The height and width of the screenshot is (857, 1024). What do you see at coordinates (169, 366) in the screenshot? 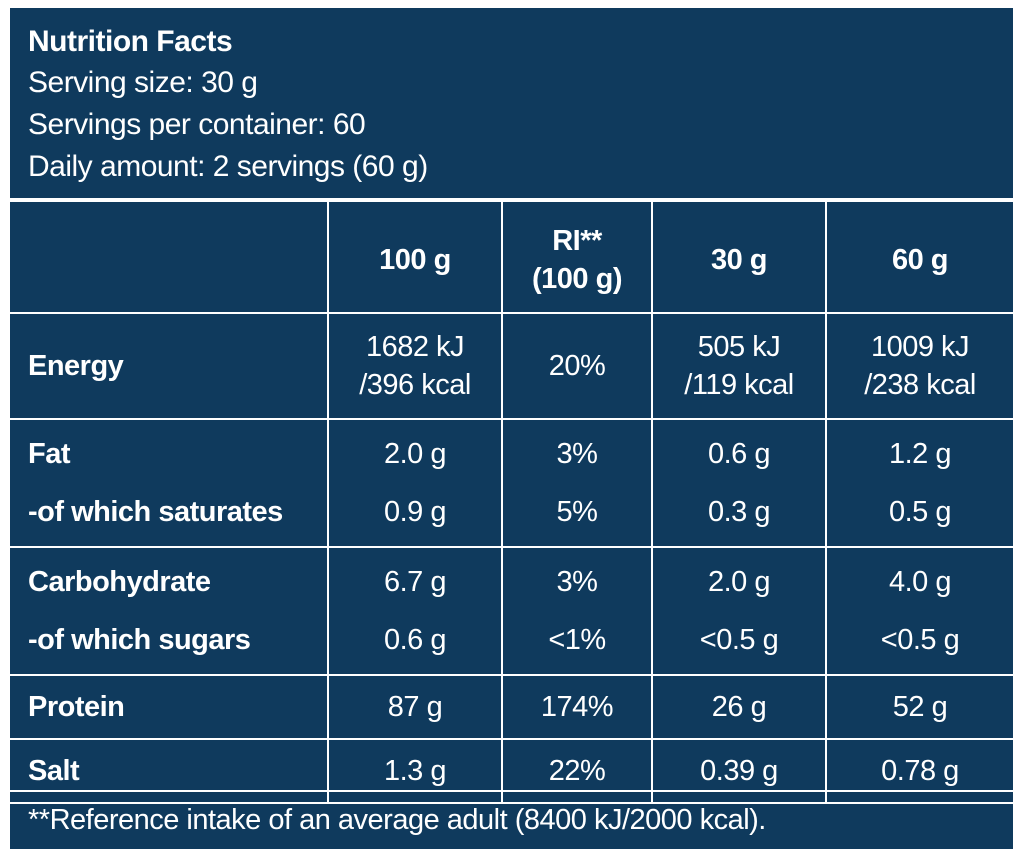
I see `energy-label: Energy` at bounding box center [169, 366].